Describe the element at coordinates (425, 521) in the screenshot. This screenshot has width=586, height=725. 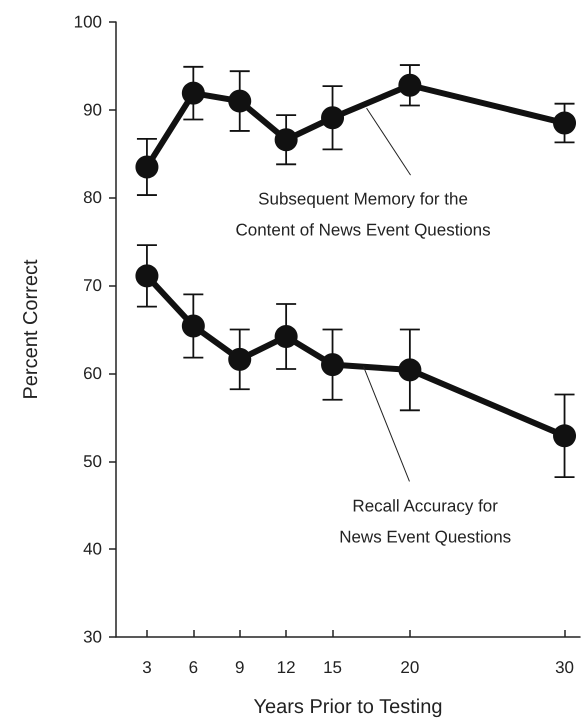
I see `annotation: Recall Accuracy for News Event Questions` at that location.